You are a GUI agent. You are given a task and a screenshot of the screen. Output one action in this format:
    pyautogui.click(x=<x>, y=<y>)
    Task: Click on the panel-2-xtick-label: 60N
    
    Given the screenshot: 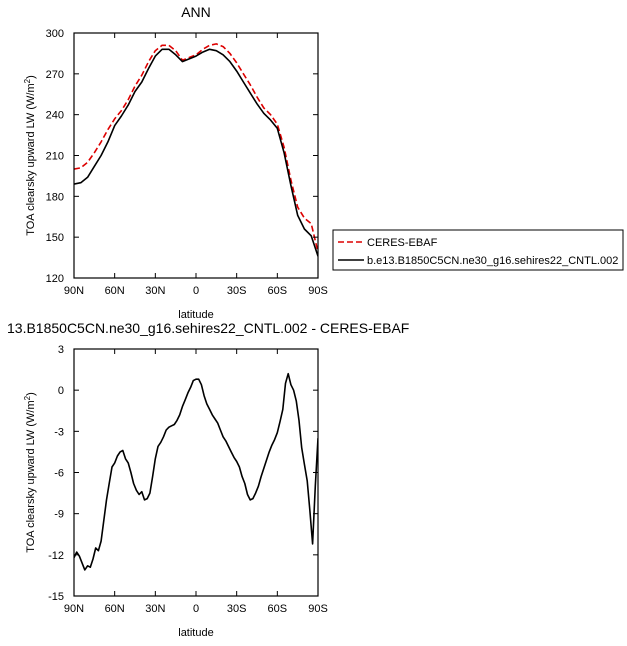 What is the action you would take?
    pyautogui.click(x=115, y=609)
    